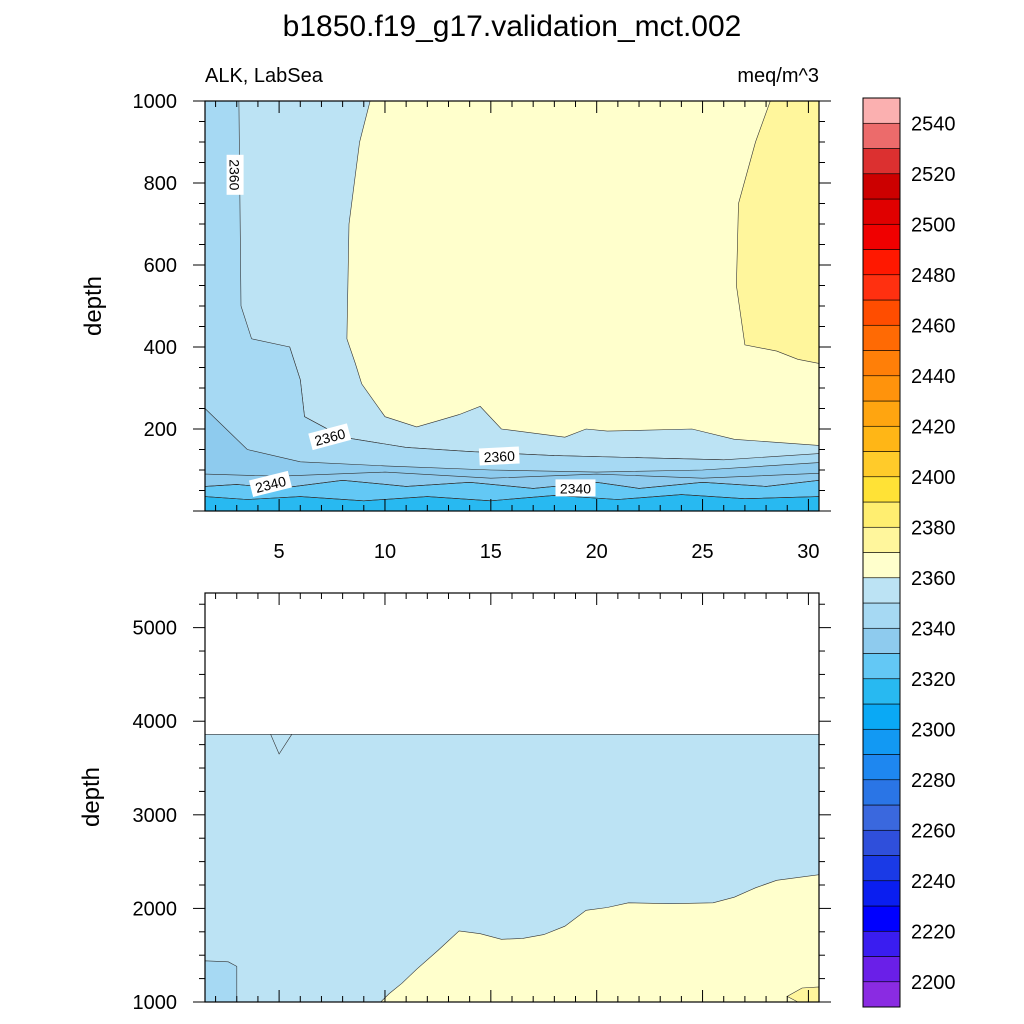 This screenshot has width=1024, height=1024. Describe the element at coordinates (933, 326) in the screenshot. I see `colorbar-tick-label: 2460` at that location.